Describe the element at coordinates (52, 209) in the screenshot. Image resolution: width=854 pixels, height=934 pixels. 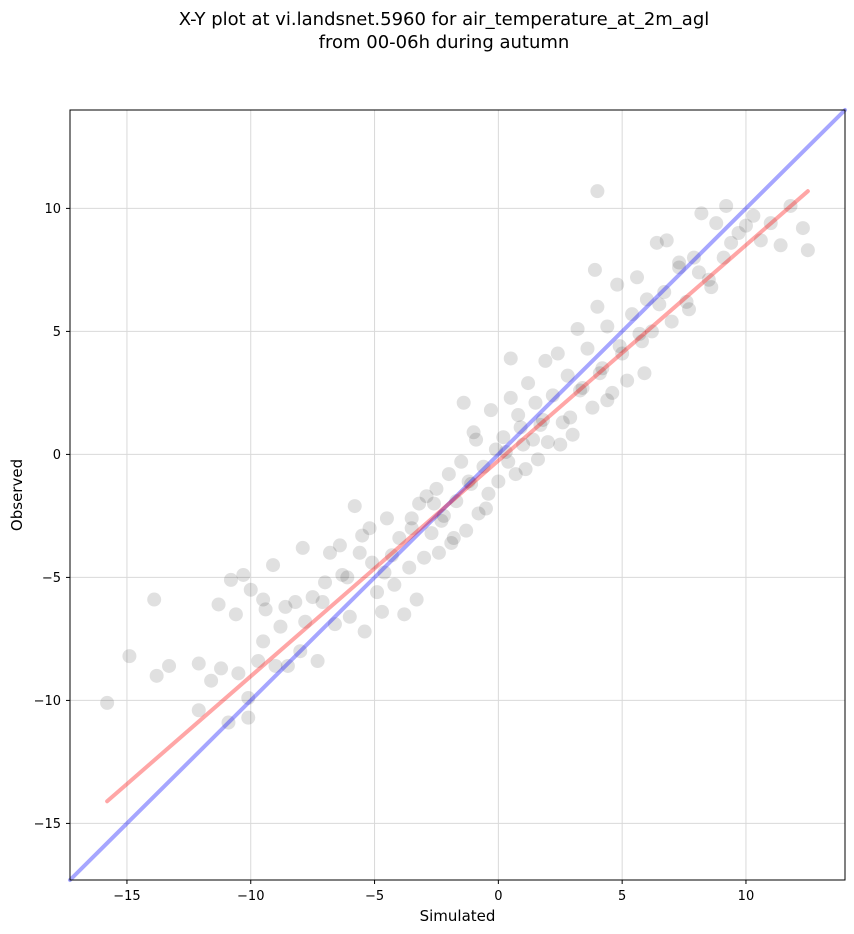
I see `y-tick-label: 10` at that location.